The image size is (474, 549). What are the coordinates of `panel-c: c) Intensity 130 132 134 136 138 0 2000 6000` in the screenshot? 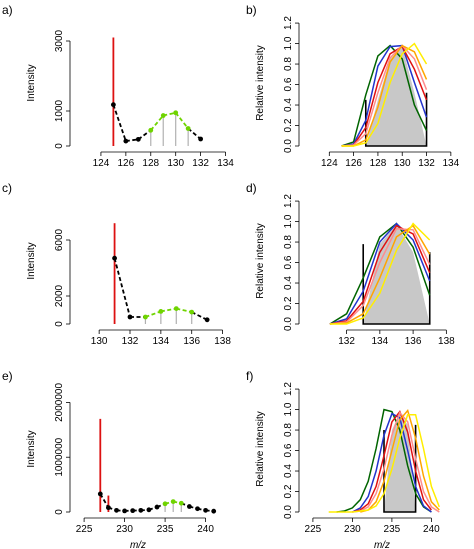 It's located at (116, 264).